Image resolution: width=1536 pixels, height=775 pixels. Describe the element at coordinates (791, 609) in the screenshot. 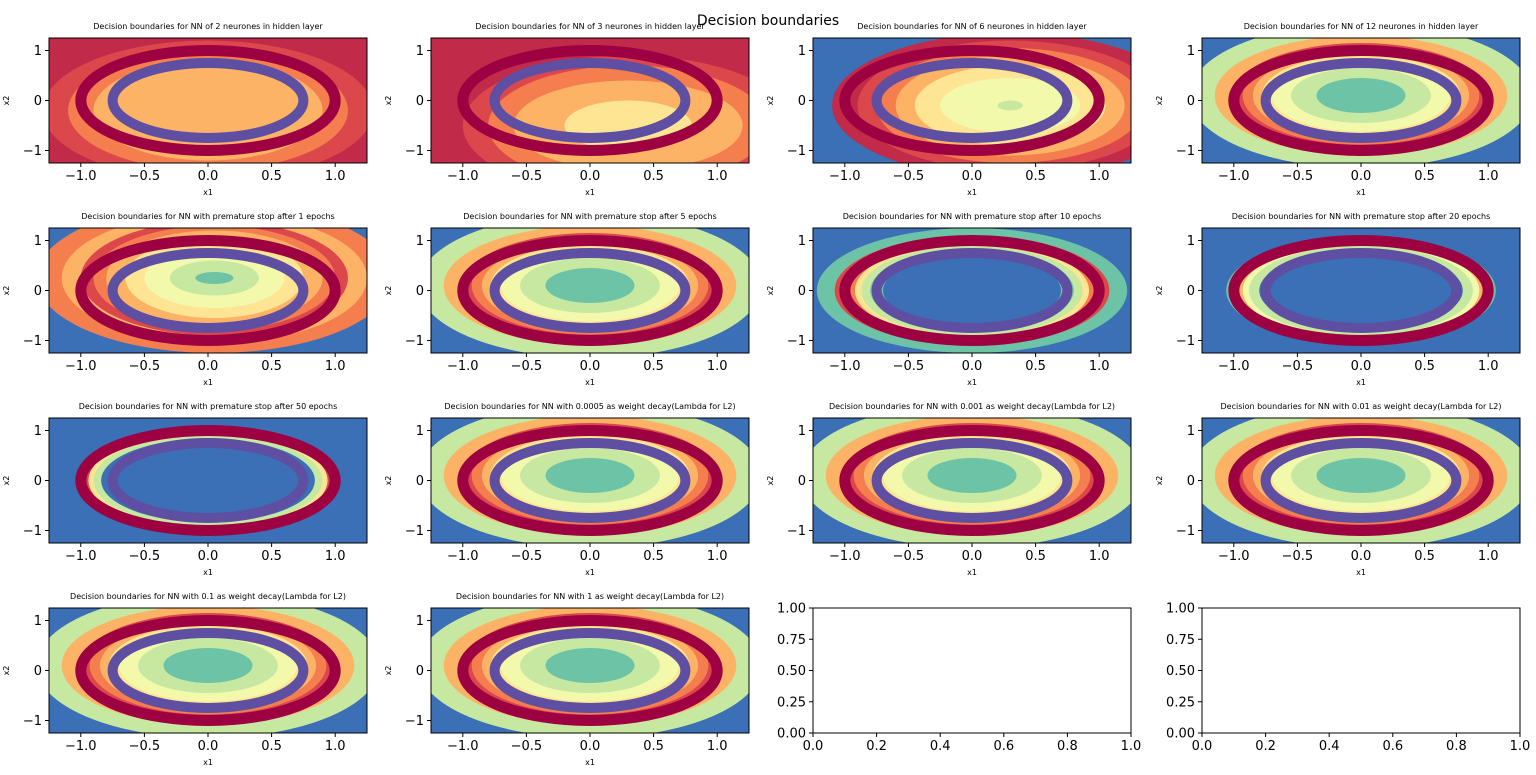

I see `y-tick-label: 1.00` at that location.